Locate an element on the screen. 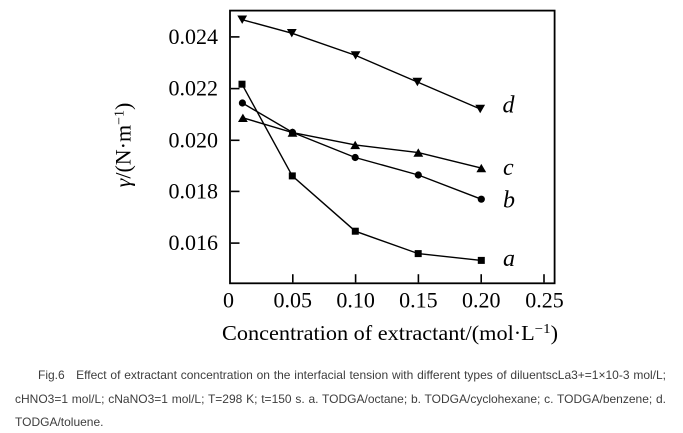 Image resolution: width=683 pixels, height=433 pixels. svg-text: 0.10 is located at coordinates (355, 300).